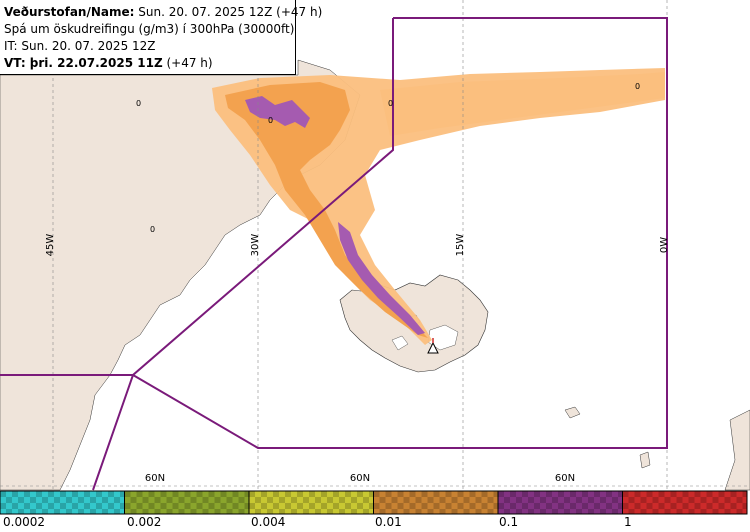  I want to click on contour-label-4: 0, so click(637, 86).